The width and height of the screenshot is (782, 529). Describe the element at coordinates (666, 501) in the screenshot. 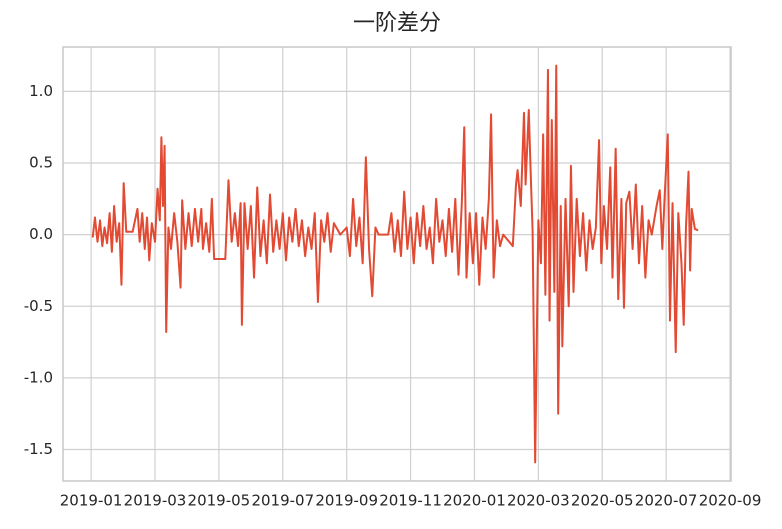

I see `x-tick-label: 2020-07` at that location.